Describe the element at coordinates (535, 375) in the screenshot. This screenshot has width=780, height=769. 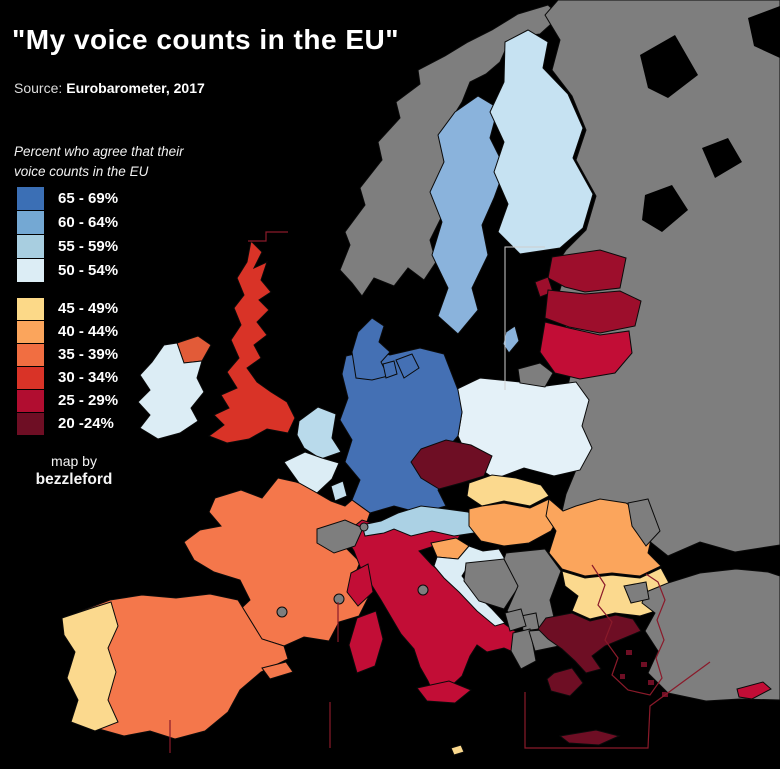
I see `region-kaliningrad` at that location.